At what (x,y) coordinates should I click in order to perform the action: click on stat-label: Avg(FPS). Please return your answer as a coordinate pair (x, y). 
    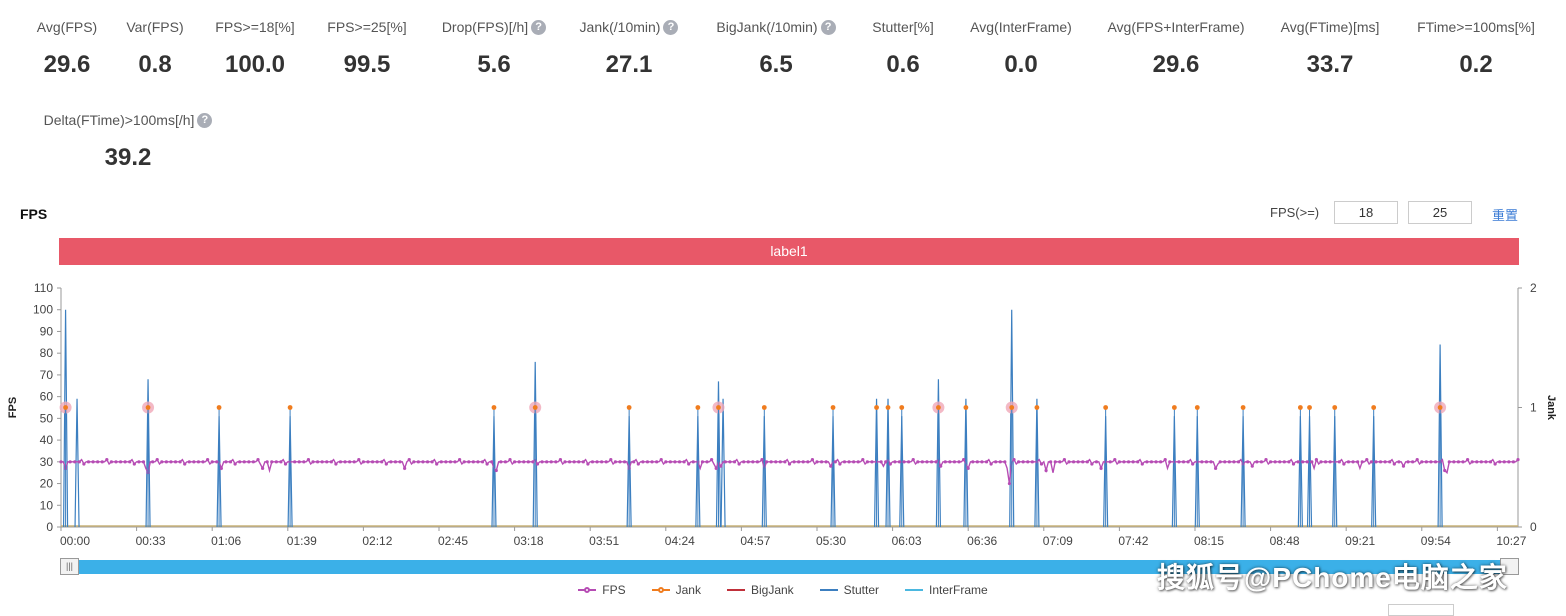
    Looking at the image, I should click on (83, 27).